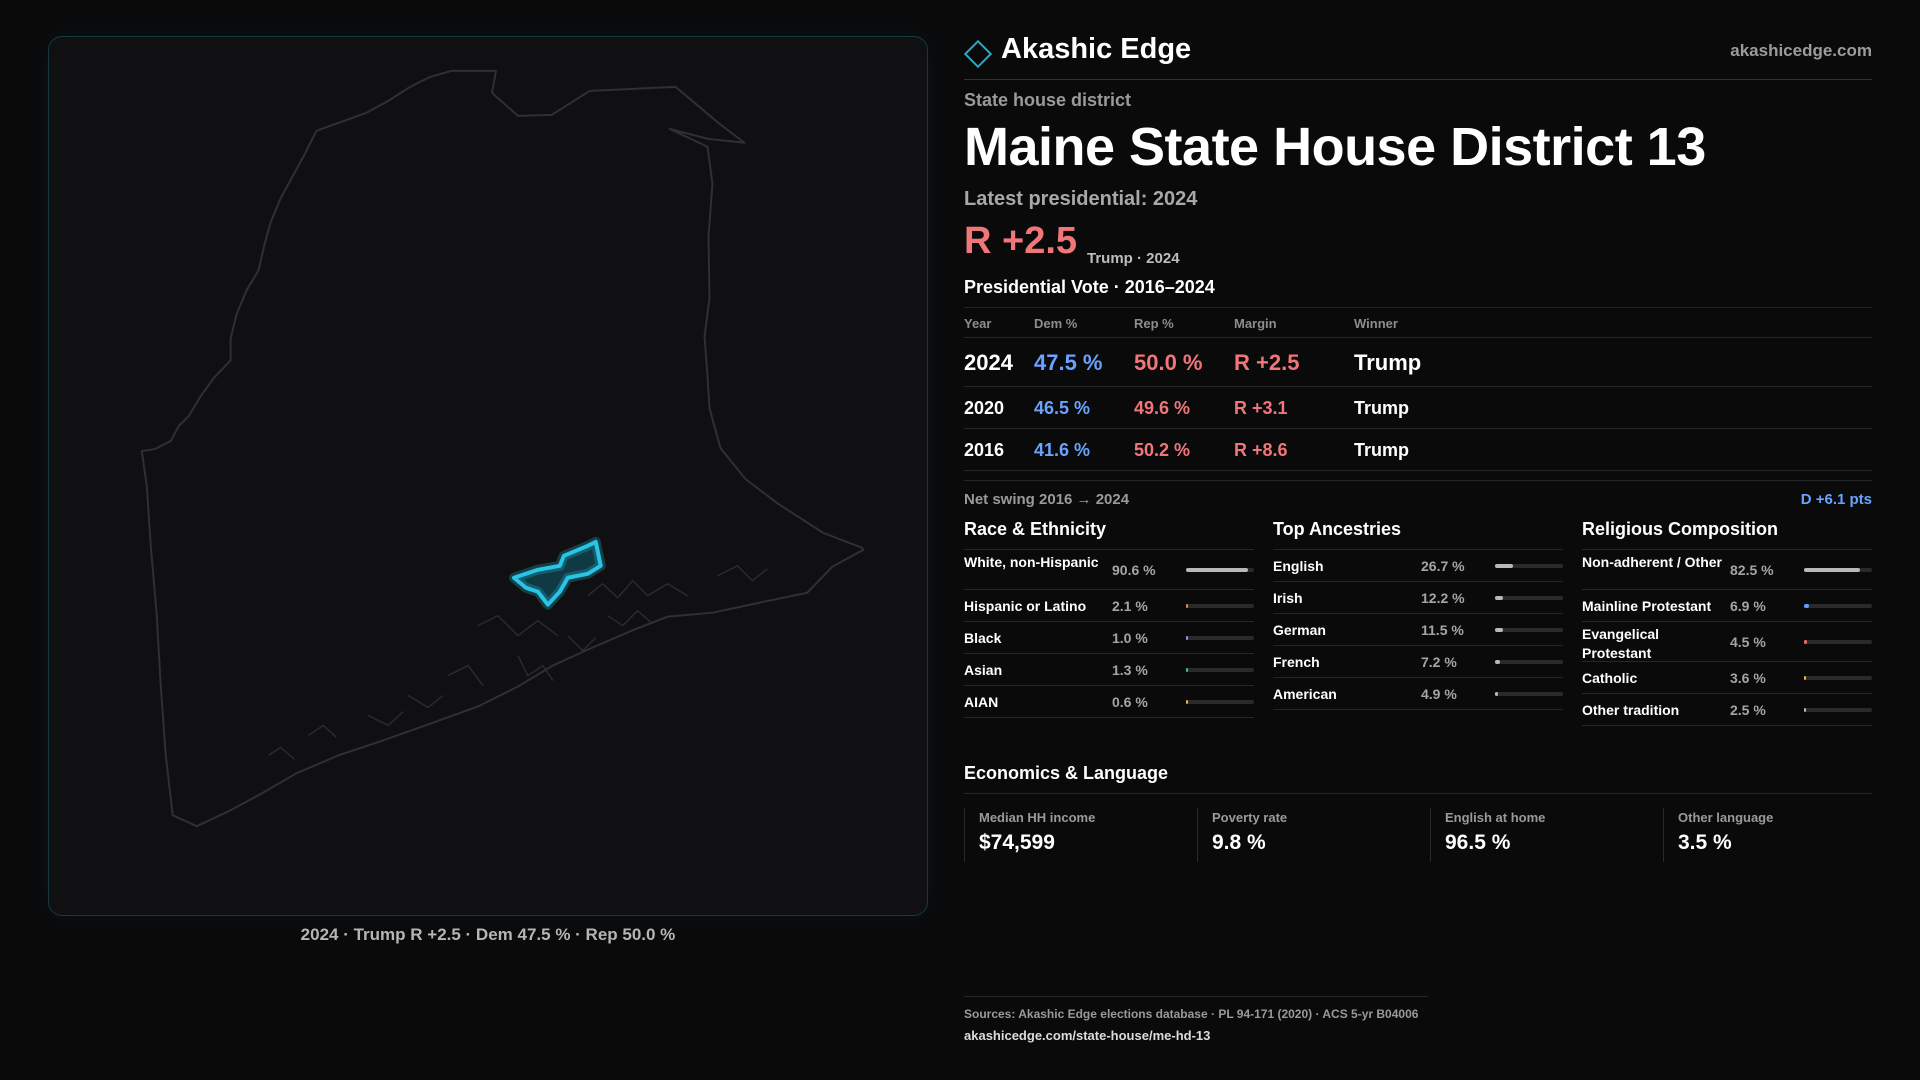 This screenshot has width=1920, height=1080. What do you see at coordinates (1748, 710) in the screenshot?
I see `demographic-value: 2.5 %` at bounding box center [1748, 710].